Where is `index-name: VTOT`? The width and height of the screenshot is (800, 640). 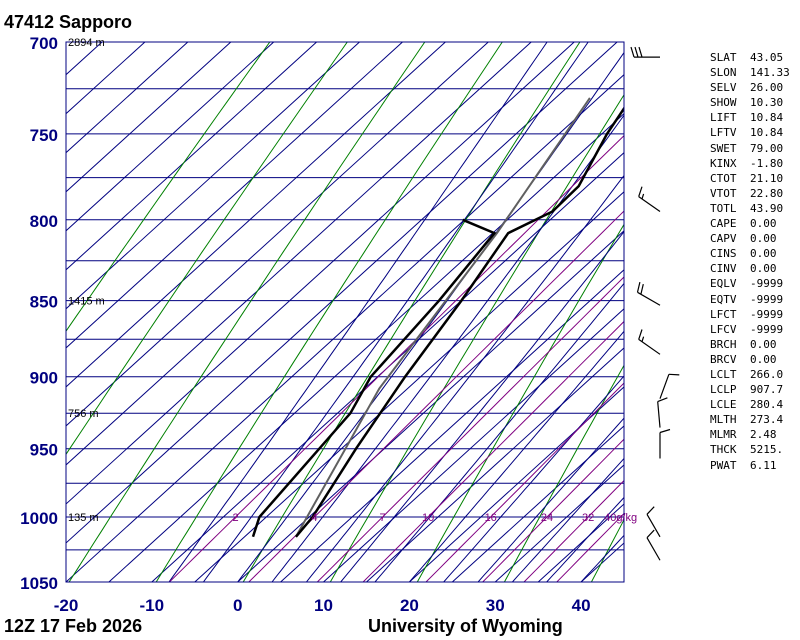
index-name: VTOT is located at coordinates (723, 193).